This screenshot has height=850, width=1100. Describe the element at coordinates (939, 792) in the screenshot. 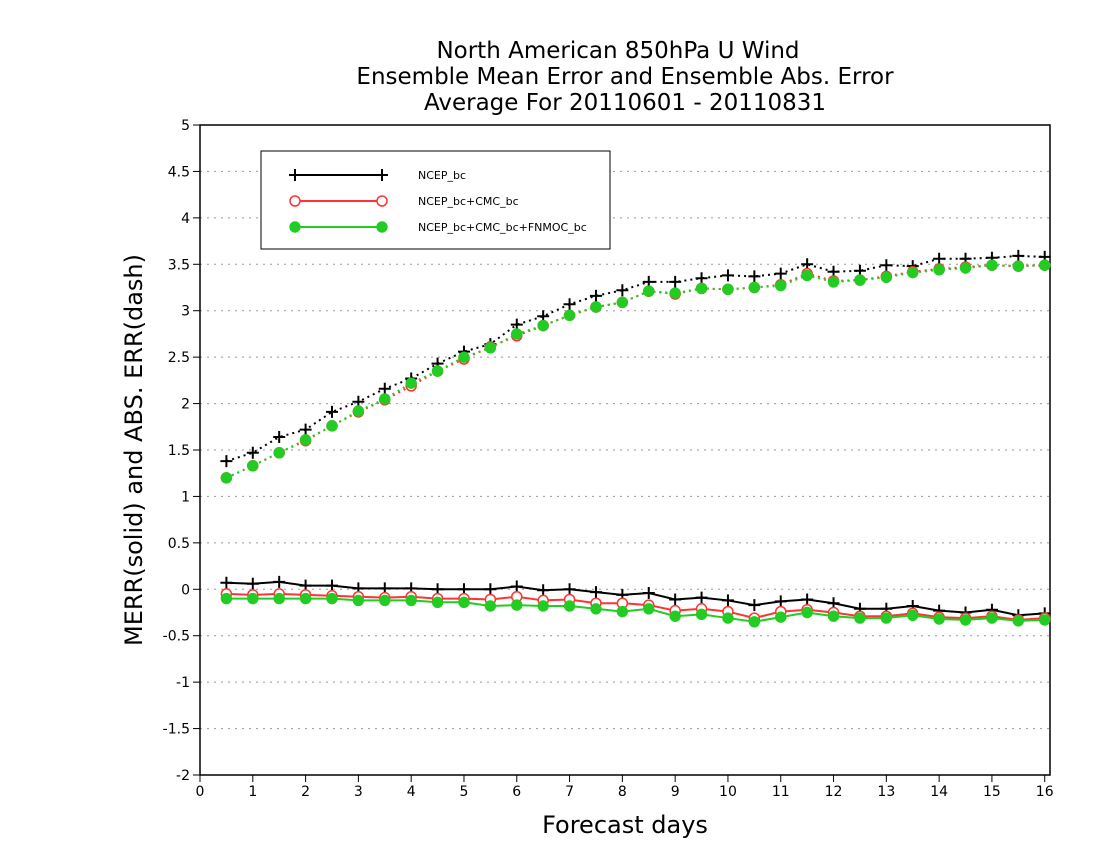

I see `x-tick-label: 14` at that location.